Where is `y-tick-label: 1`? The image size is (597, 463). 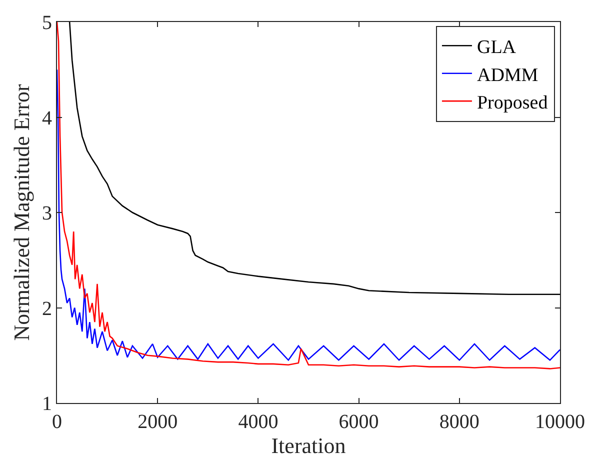
y-tick-label: 1 is located at coordinates (47, 404).